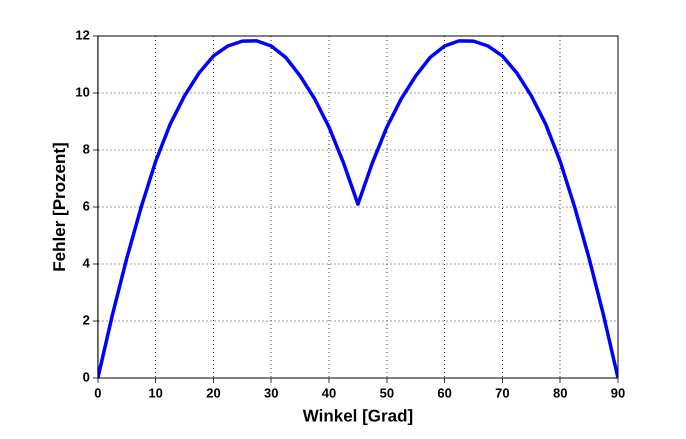 The width and height of the screenshot is (686, 439). I want to click on x-tick-label: 60, so click(444, 392).